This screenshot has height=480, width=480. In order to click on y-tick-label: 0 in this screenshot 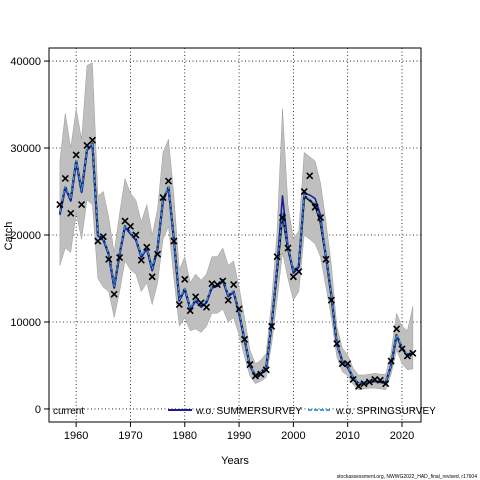, I will do `click(38, 410)`.